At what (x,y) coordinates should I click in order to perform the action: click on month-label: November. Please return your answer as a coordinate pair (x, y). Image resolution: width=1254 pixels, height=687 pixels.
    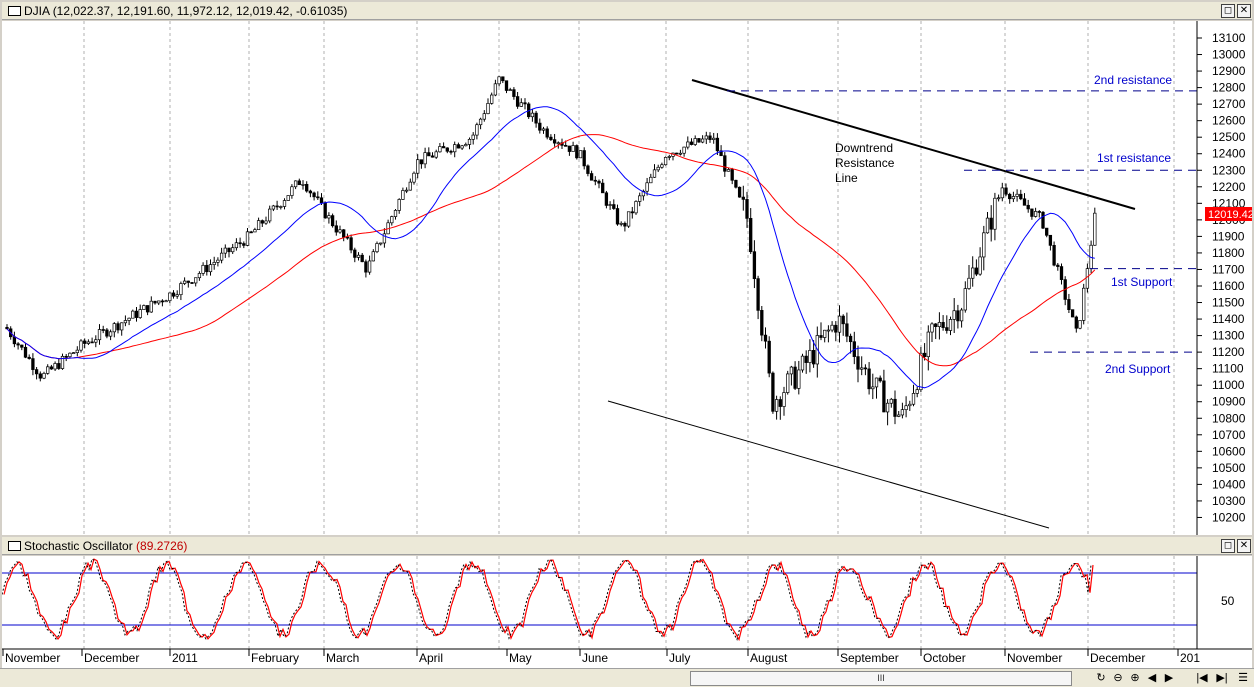
    Looking at the image, I should click on (1034, 658).